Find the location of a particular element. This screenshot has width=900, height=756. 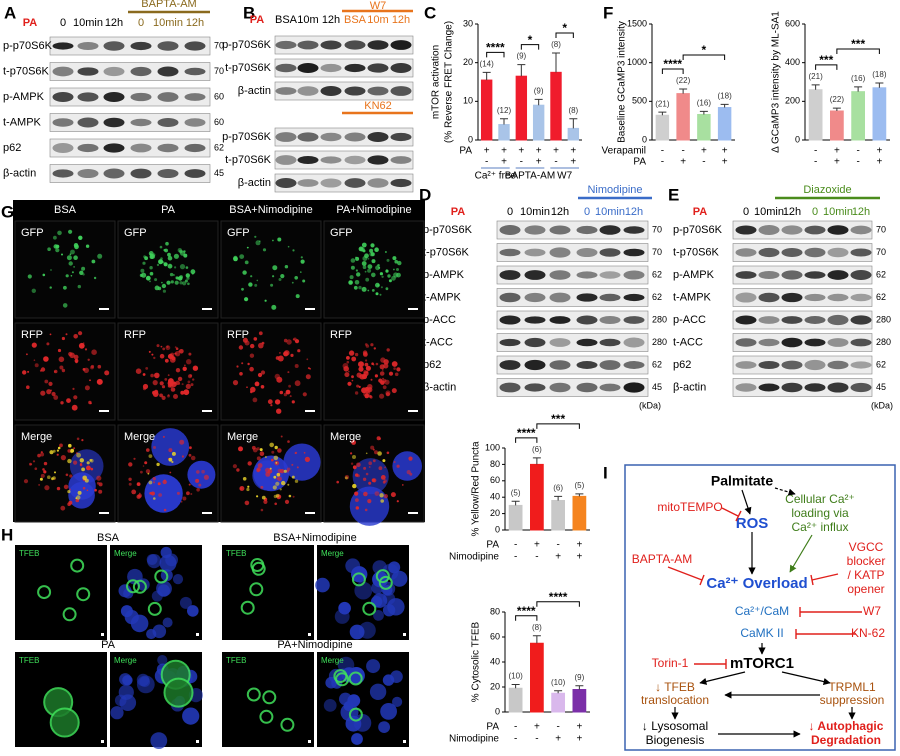

n-label: (9) is located at coordinates (521, 56).